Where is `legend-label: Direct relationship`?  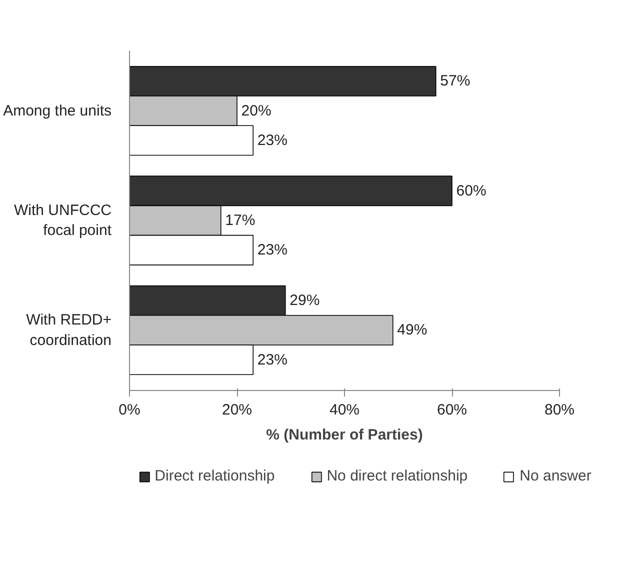
legend-label: Direct relationship is located at coordinates (214, 476).